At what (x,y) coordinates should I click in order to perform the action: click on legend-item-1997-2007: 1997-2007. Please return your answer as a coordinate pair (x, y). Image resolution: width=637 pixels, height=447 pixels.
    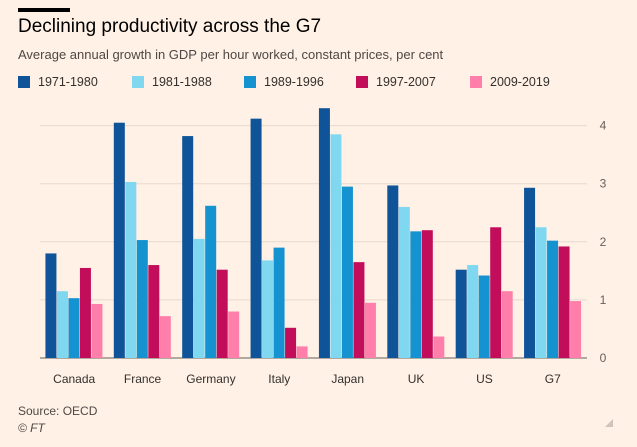
    Looking at the image, I should click on (396, 82).